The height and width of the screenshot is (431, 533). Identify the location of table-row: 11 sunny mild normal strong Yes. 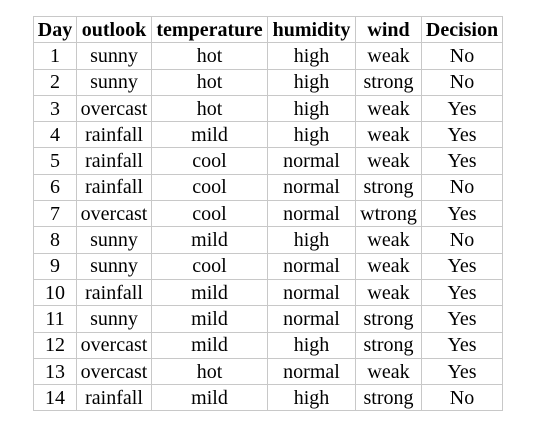
(268, 319).